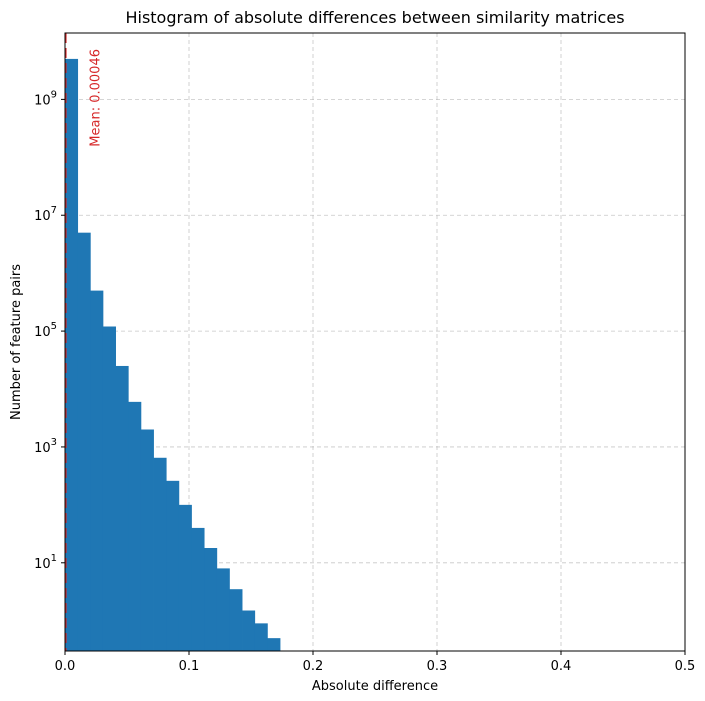  Describe the element at coordinates (16, 342) in the screenshot. I see `y-axis-label: Number of feature pairs` at that location.